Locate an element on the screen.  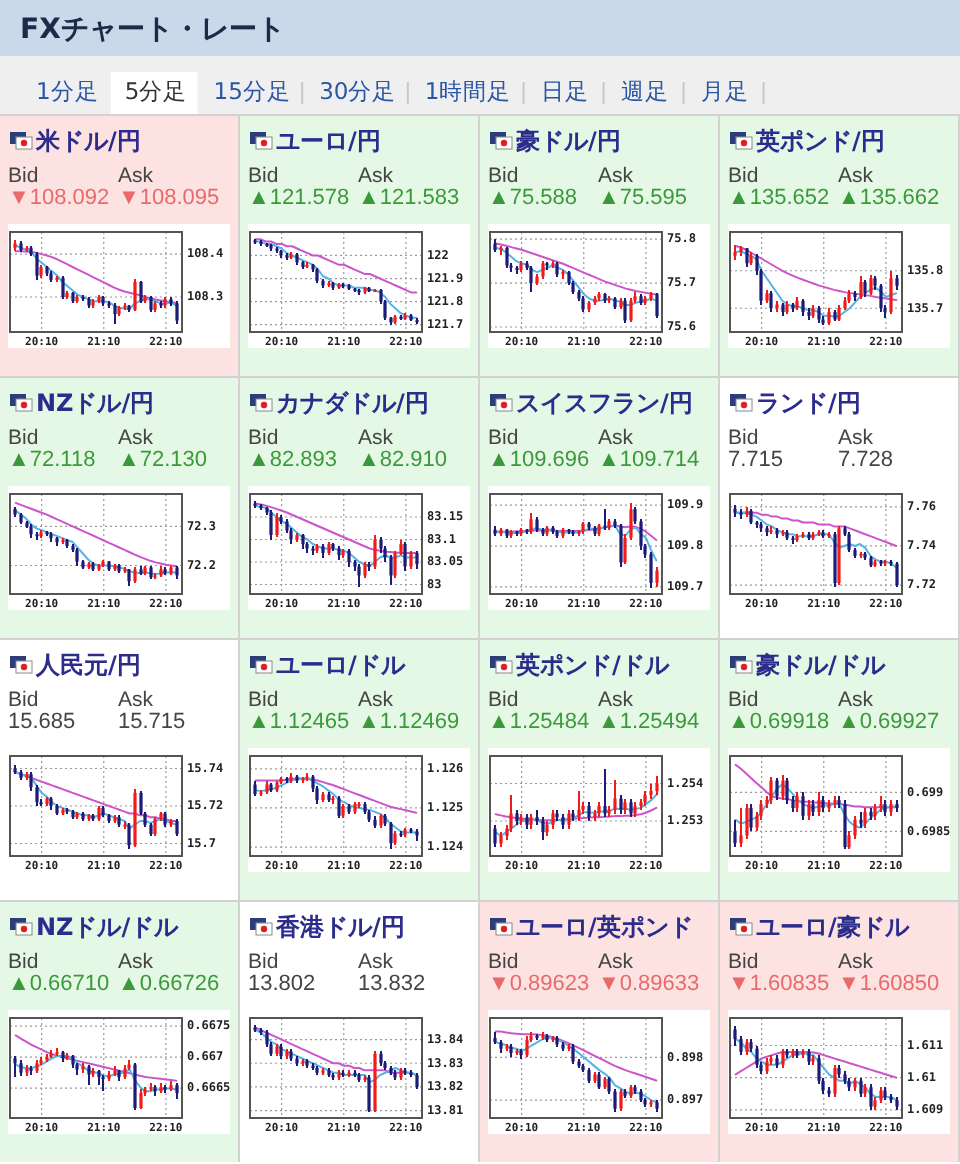
chart-title: 香港ドル/円 is located at coordinates (339, 926).